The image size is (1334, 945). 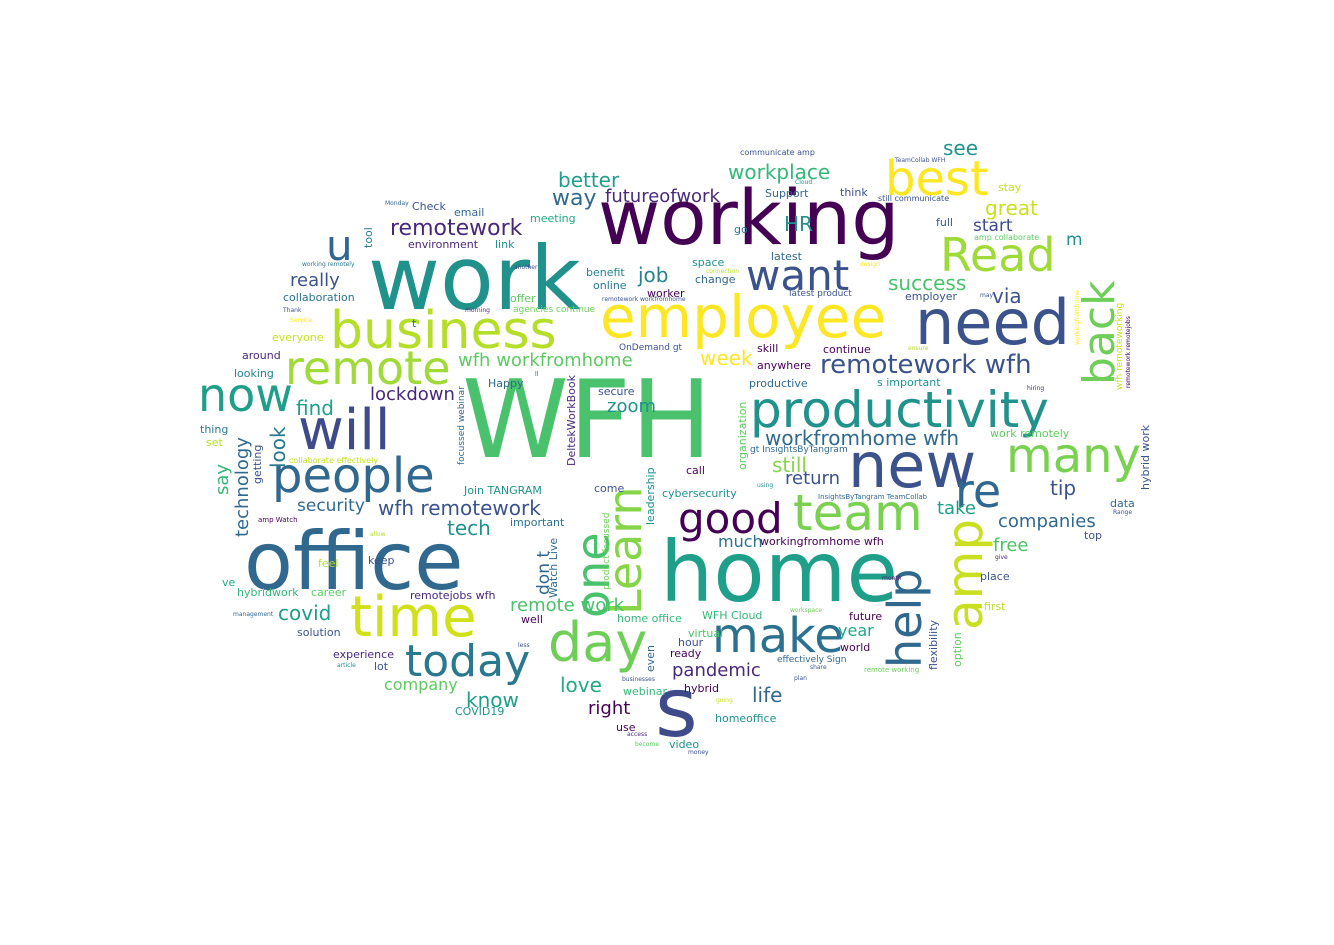 What do you see at coordinates (254, 373) in the screenshot?
I see `word: looking` at bounding box center [254, 373].